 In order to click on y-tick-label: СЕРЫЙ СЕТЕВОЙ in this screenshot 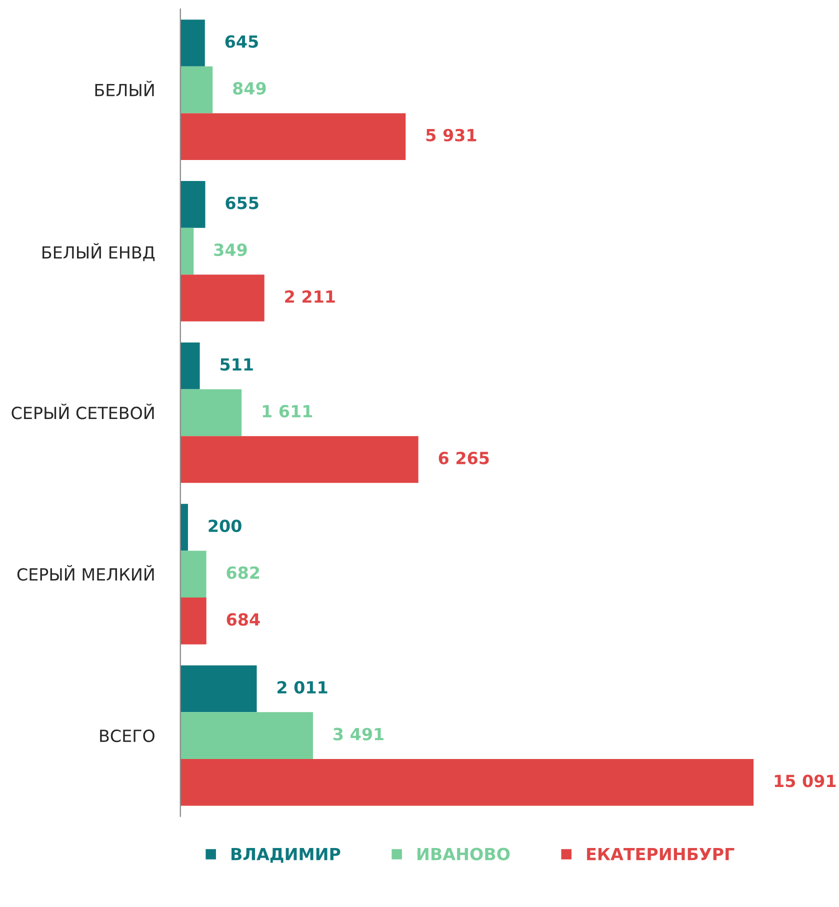, I will do `click(83, 412)`.